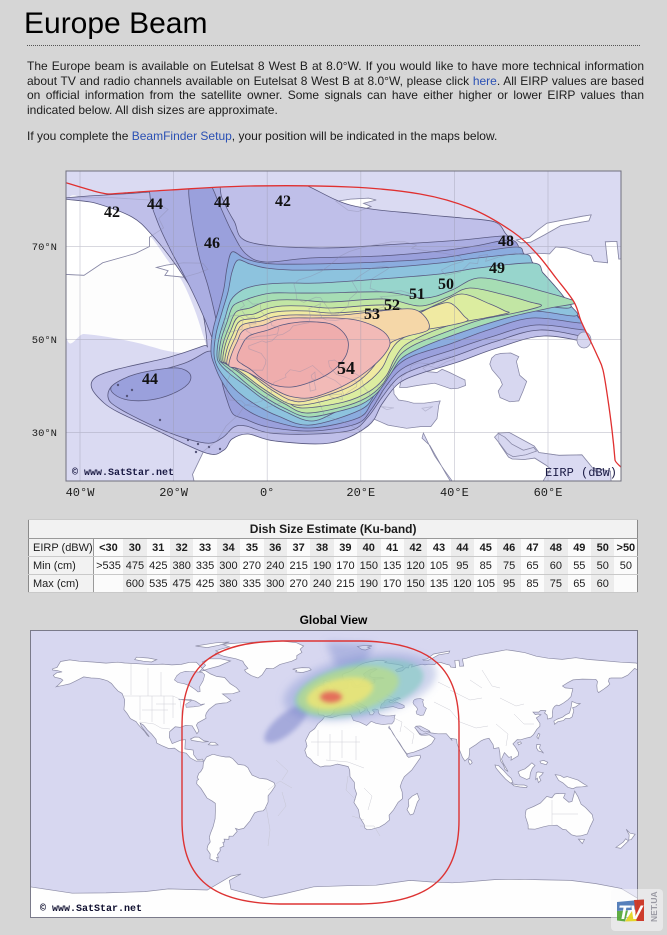 This screenshot has height=935, width=667. What do you see at coordinates (654, 906) in the screenshot?
I see `svg-text: NET.UA` at bounding box center [654, 906].